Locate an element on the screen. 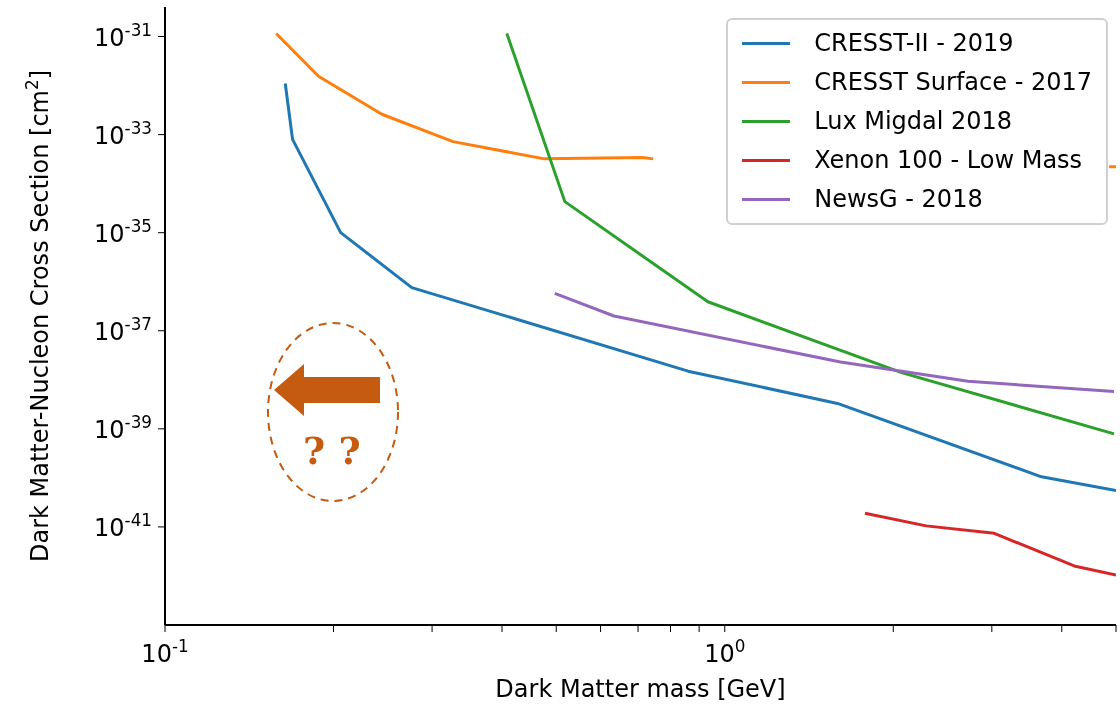  x-tick-label: 10$^{-1}$ is located at coordinates (165, 652).